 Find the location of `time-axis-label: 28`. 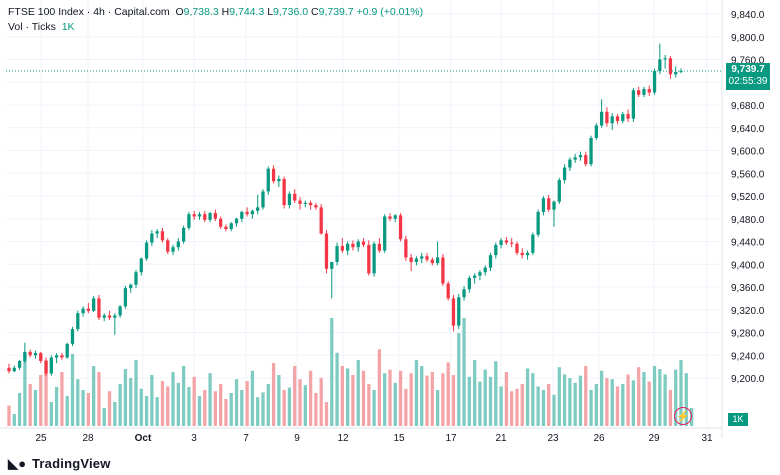

time-axis-label: 28 is located at coordinates (88, 438).